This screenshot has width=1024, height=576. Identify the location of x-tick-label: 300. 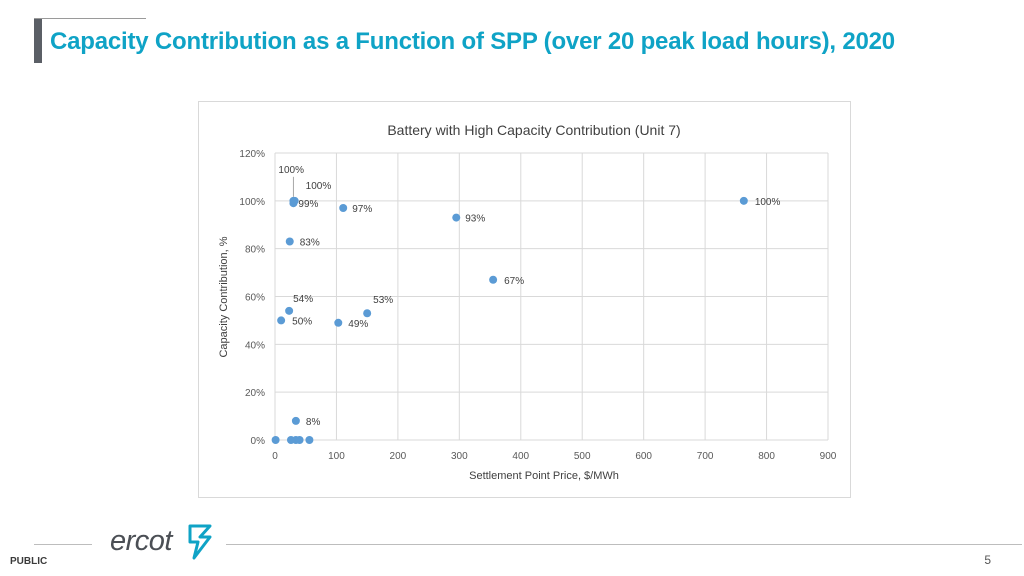
(459, 456).